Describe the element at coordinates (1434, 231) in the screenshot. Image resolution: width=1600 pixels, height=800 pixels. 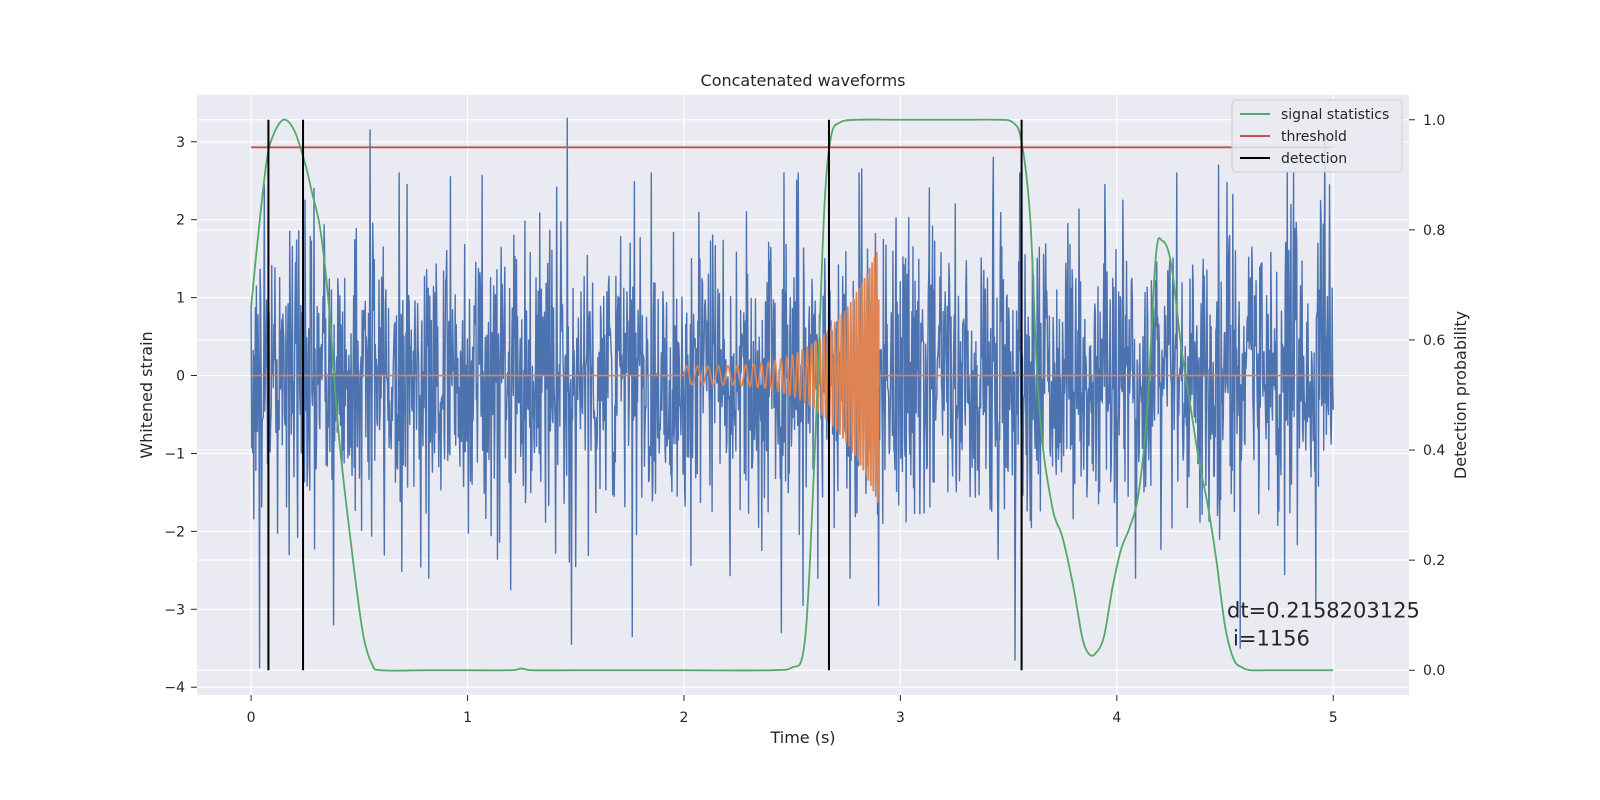
I see `y2-tick-label: 0.8` at that location.